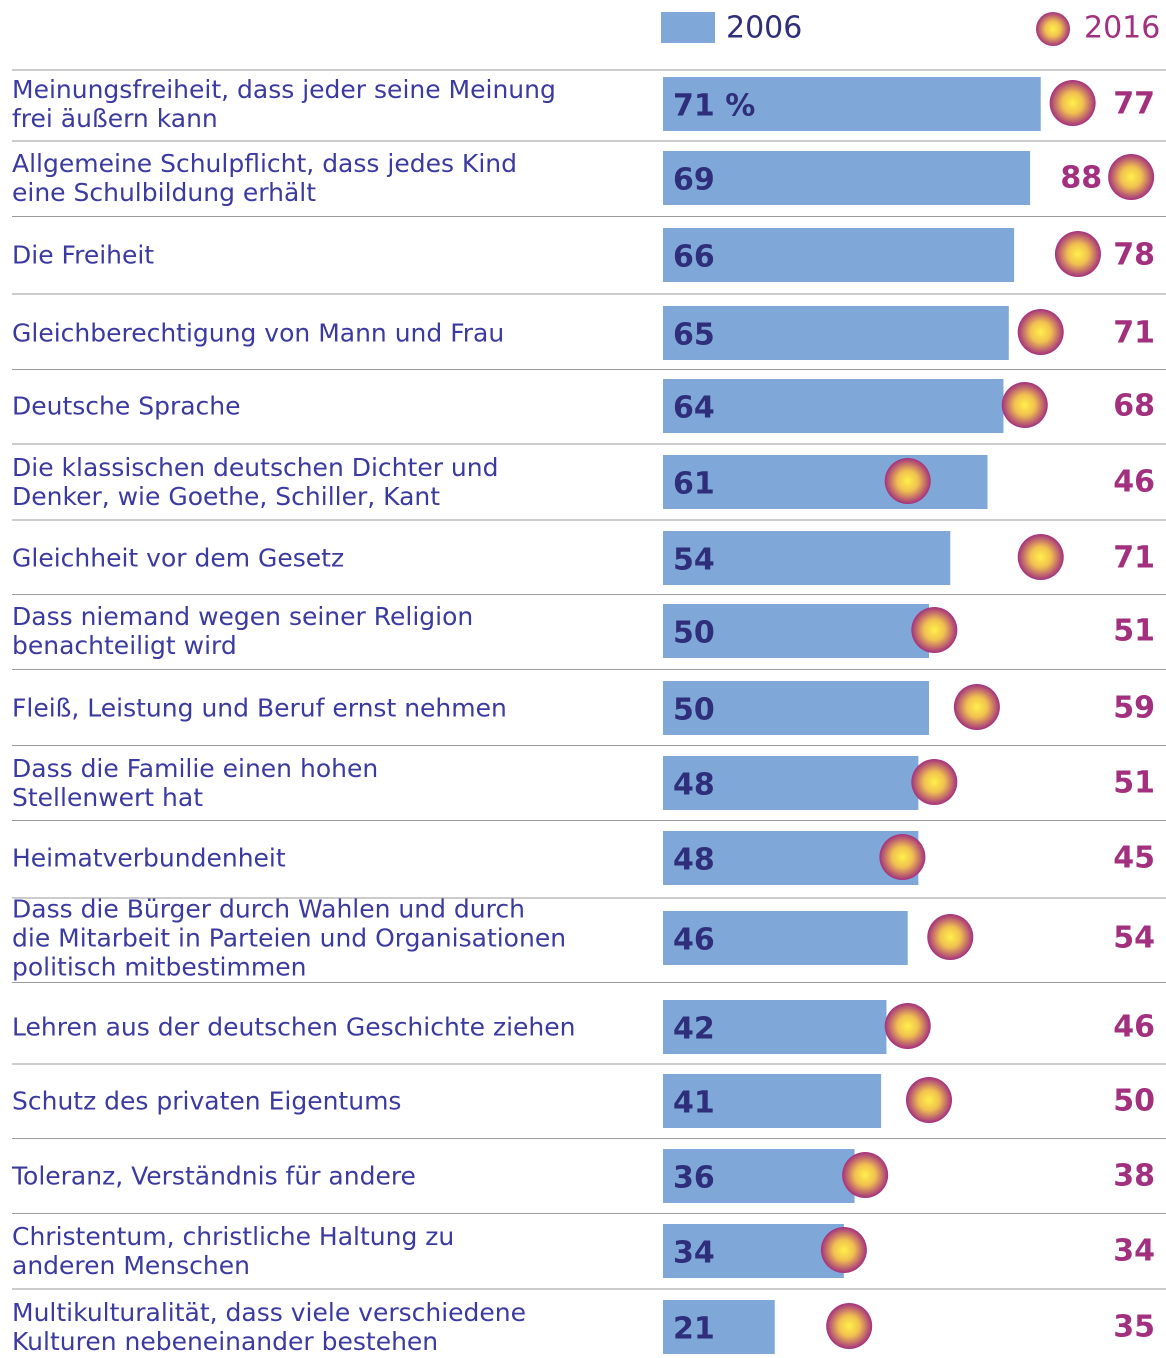  Describe the element at coordinates (1134, 255) in the screenshot. I see `dot-value-label: 78` at that location.